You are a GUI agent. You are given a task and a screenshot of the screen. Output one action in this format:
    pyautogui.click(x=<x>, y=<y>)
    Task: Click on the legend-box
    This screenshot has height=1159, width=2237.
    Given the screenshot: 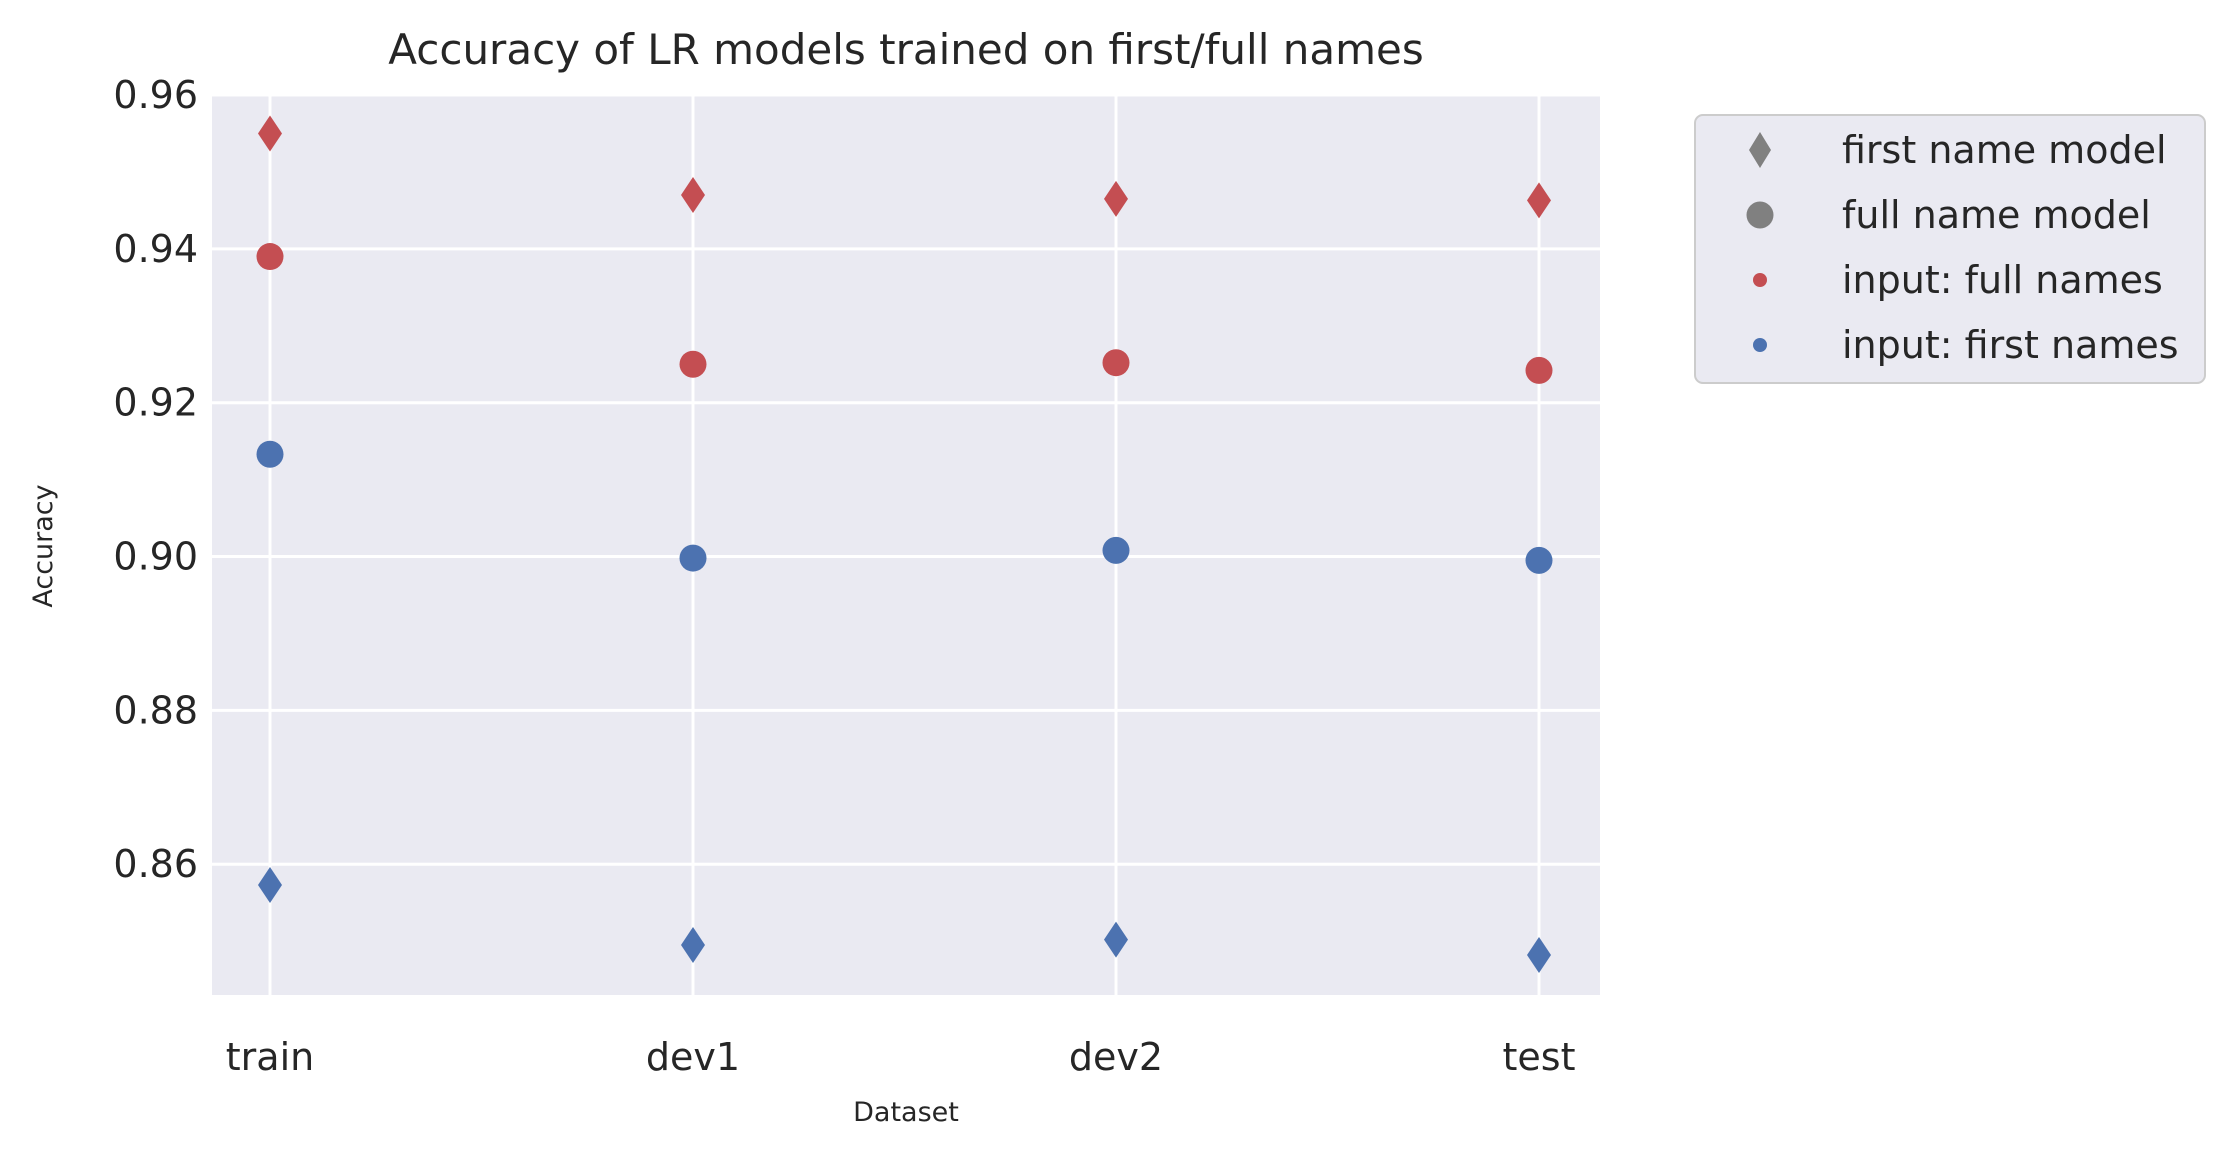 What is the action you would take?
    pyautogui.click(x=1950, y=249)
    